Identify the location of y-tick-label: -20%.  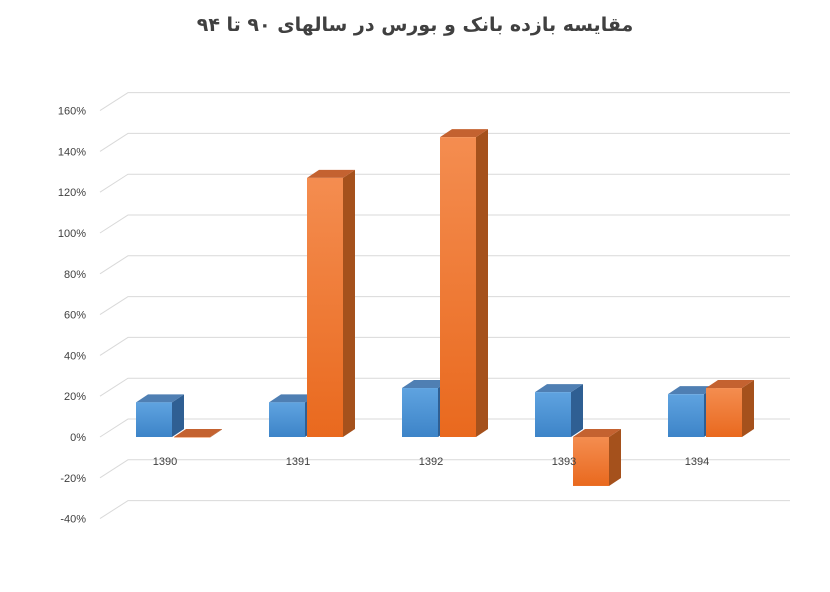
(73, 479).